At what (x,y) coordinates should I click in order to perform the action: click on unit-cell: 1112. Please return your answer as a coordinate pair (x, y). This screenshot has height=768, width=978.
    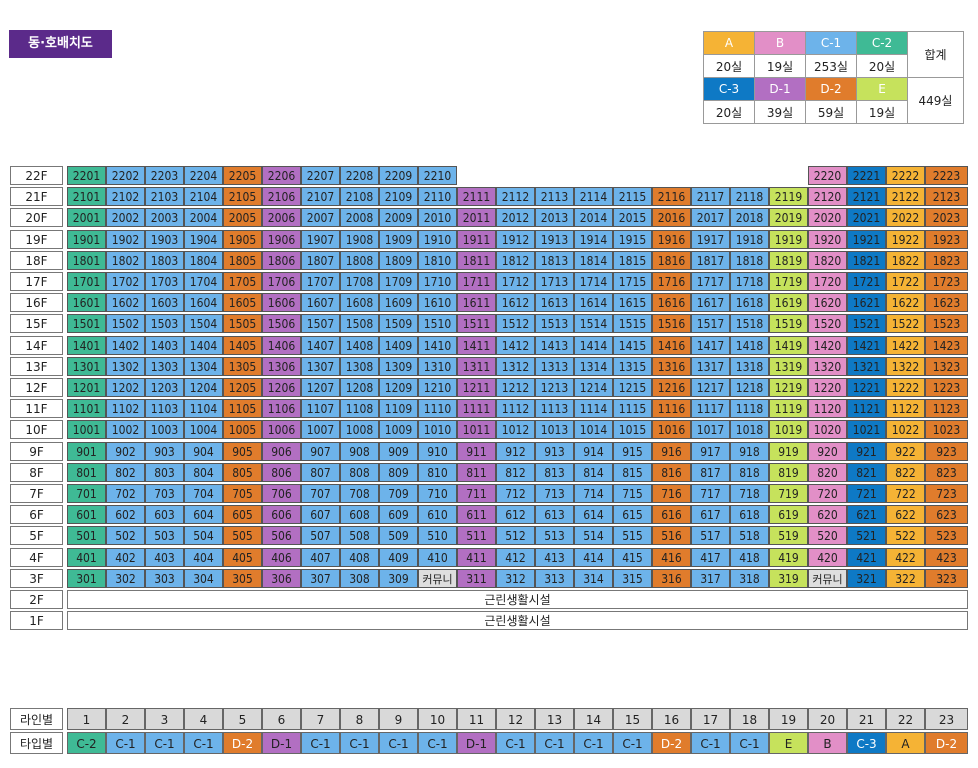
    Looking at the image, I should click on (515, 408).